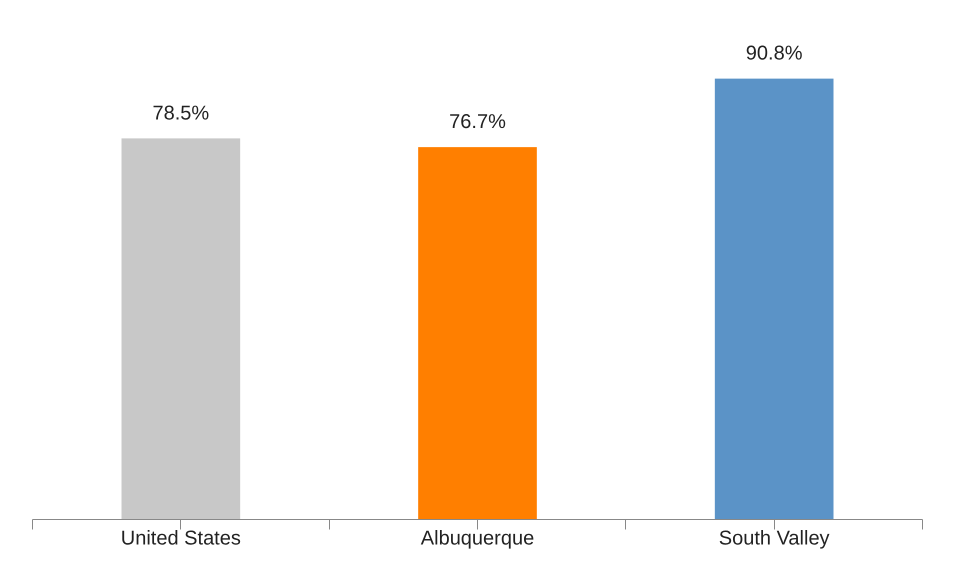 The height and width of the screenshot is (577, 954). I want to click on data-label: 76.7%, so click(477, 122).